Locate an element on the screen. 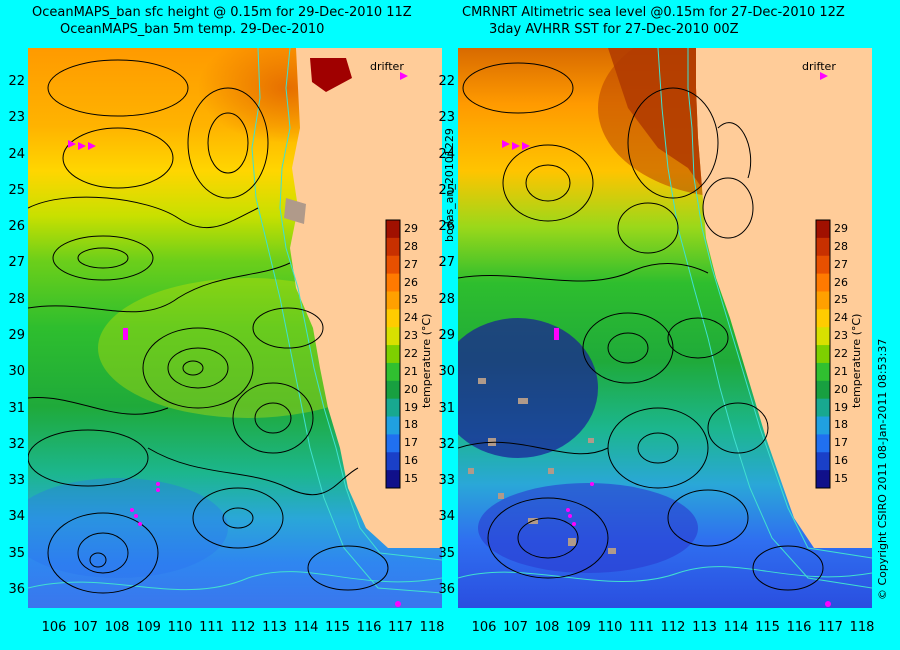  colorbar-tick-label: 29 is located at coordinates (841, 228).